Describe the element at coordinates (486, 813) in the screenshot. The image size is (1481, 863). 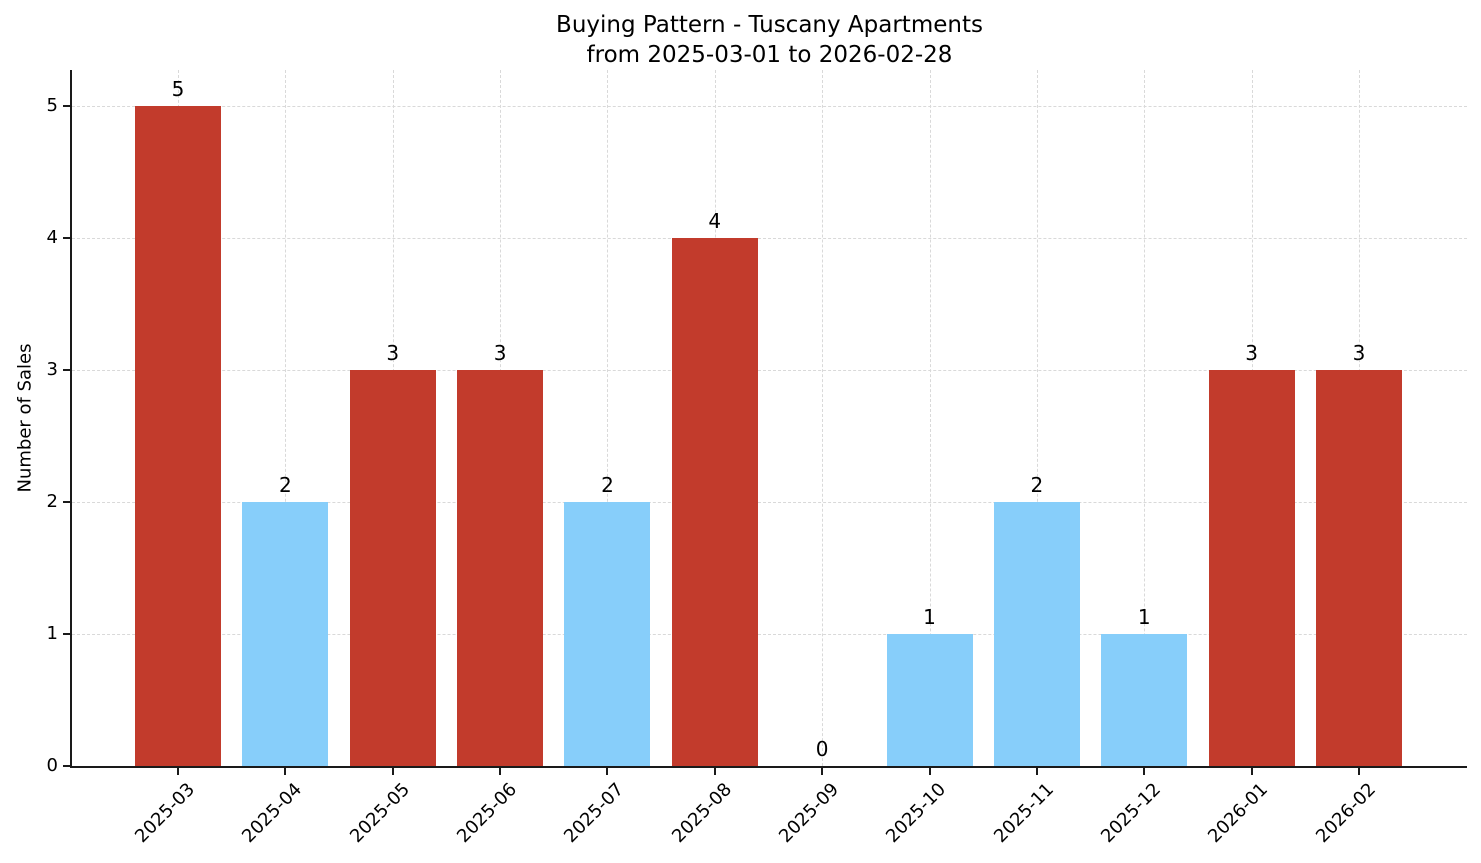
I see `x-tick-label: 2025-06` at that location.